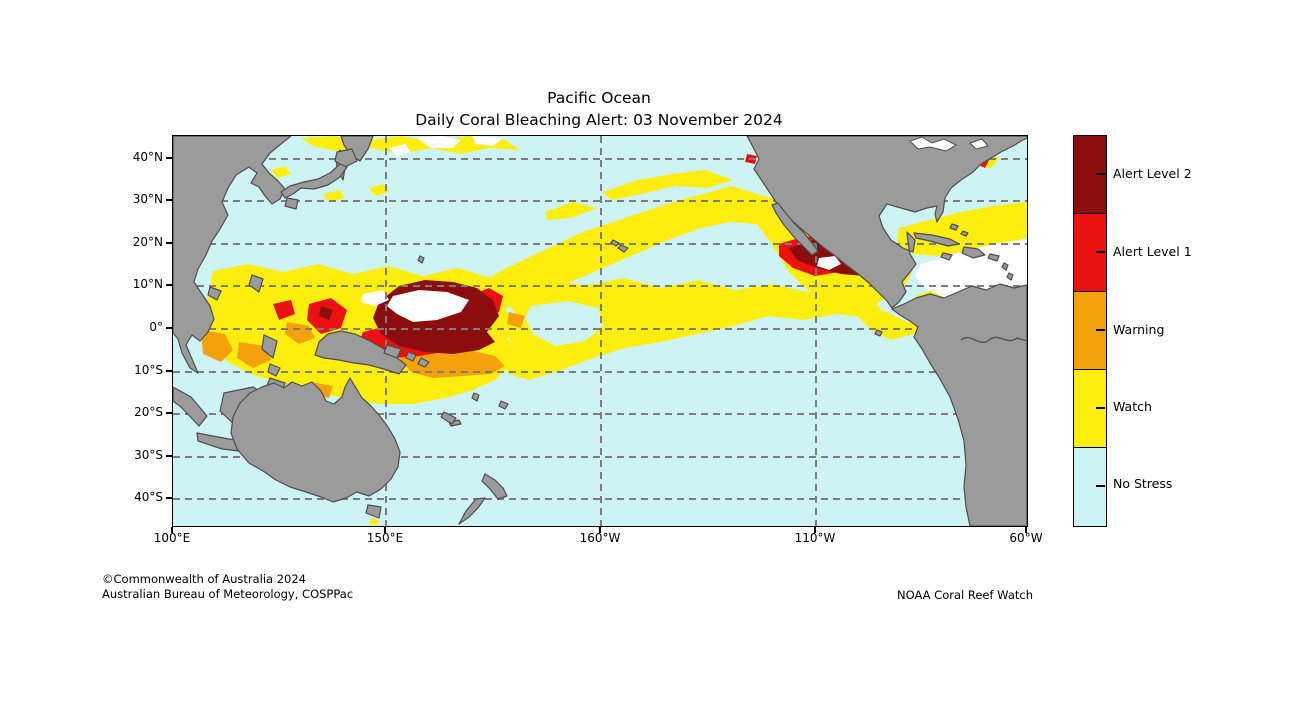  I want to click on colorbar-segment-warning, so click(1090, 331).